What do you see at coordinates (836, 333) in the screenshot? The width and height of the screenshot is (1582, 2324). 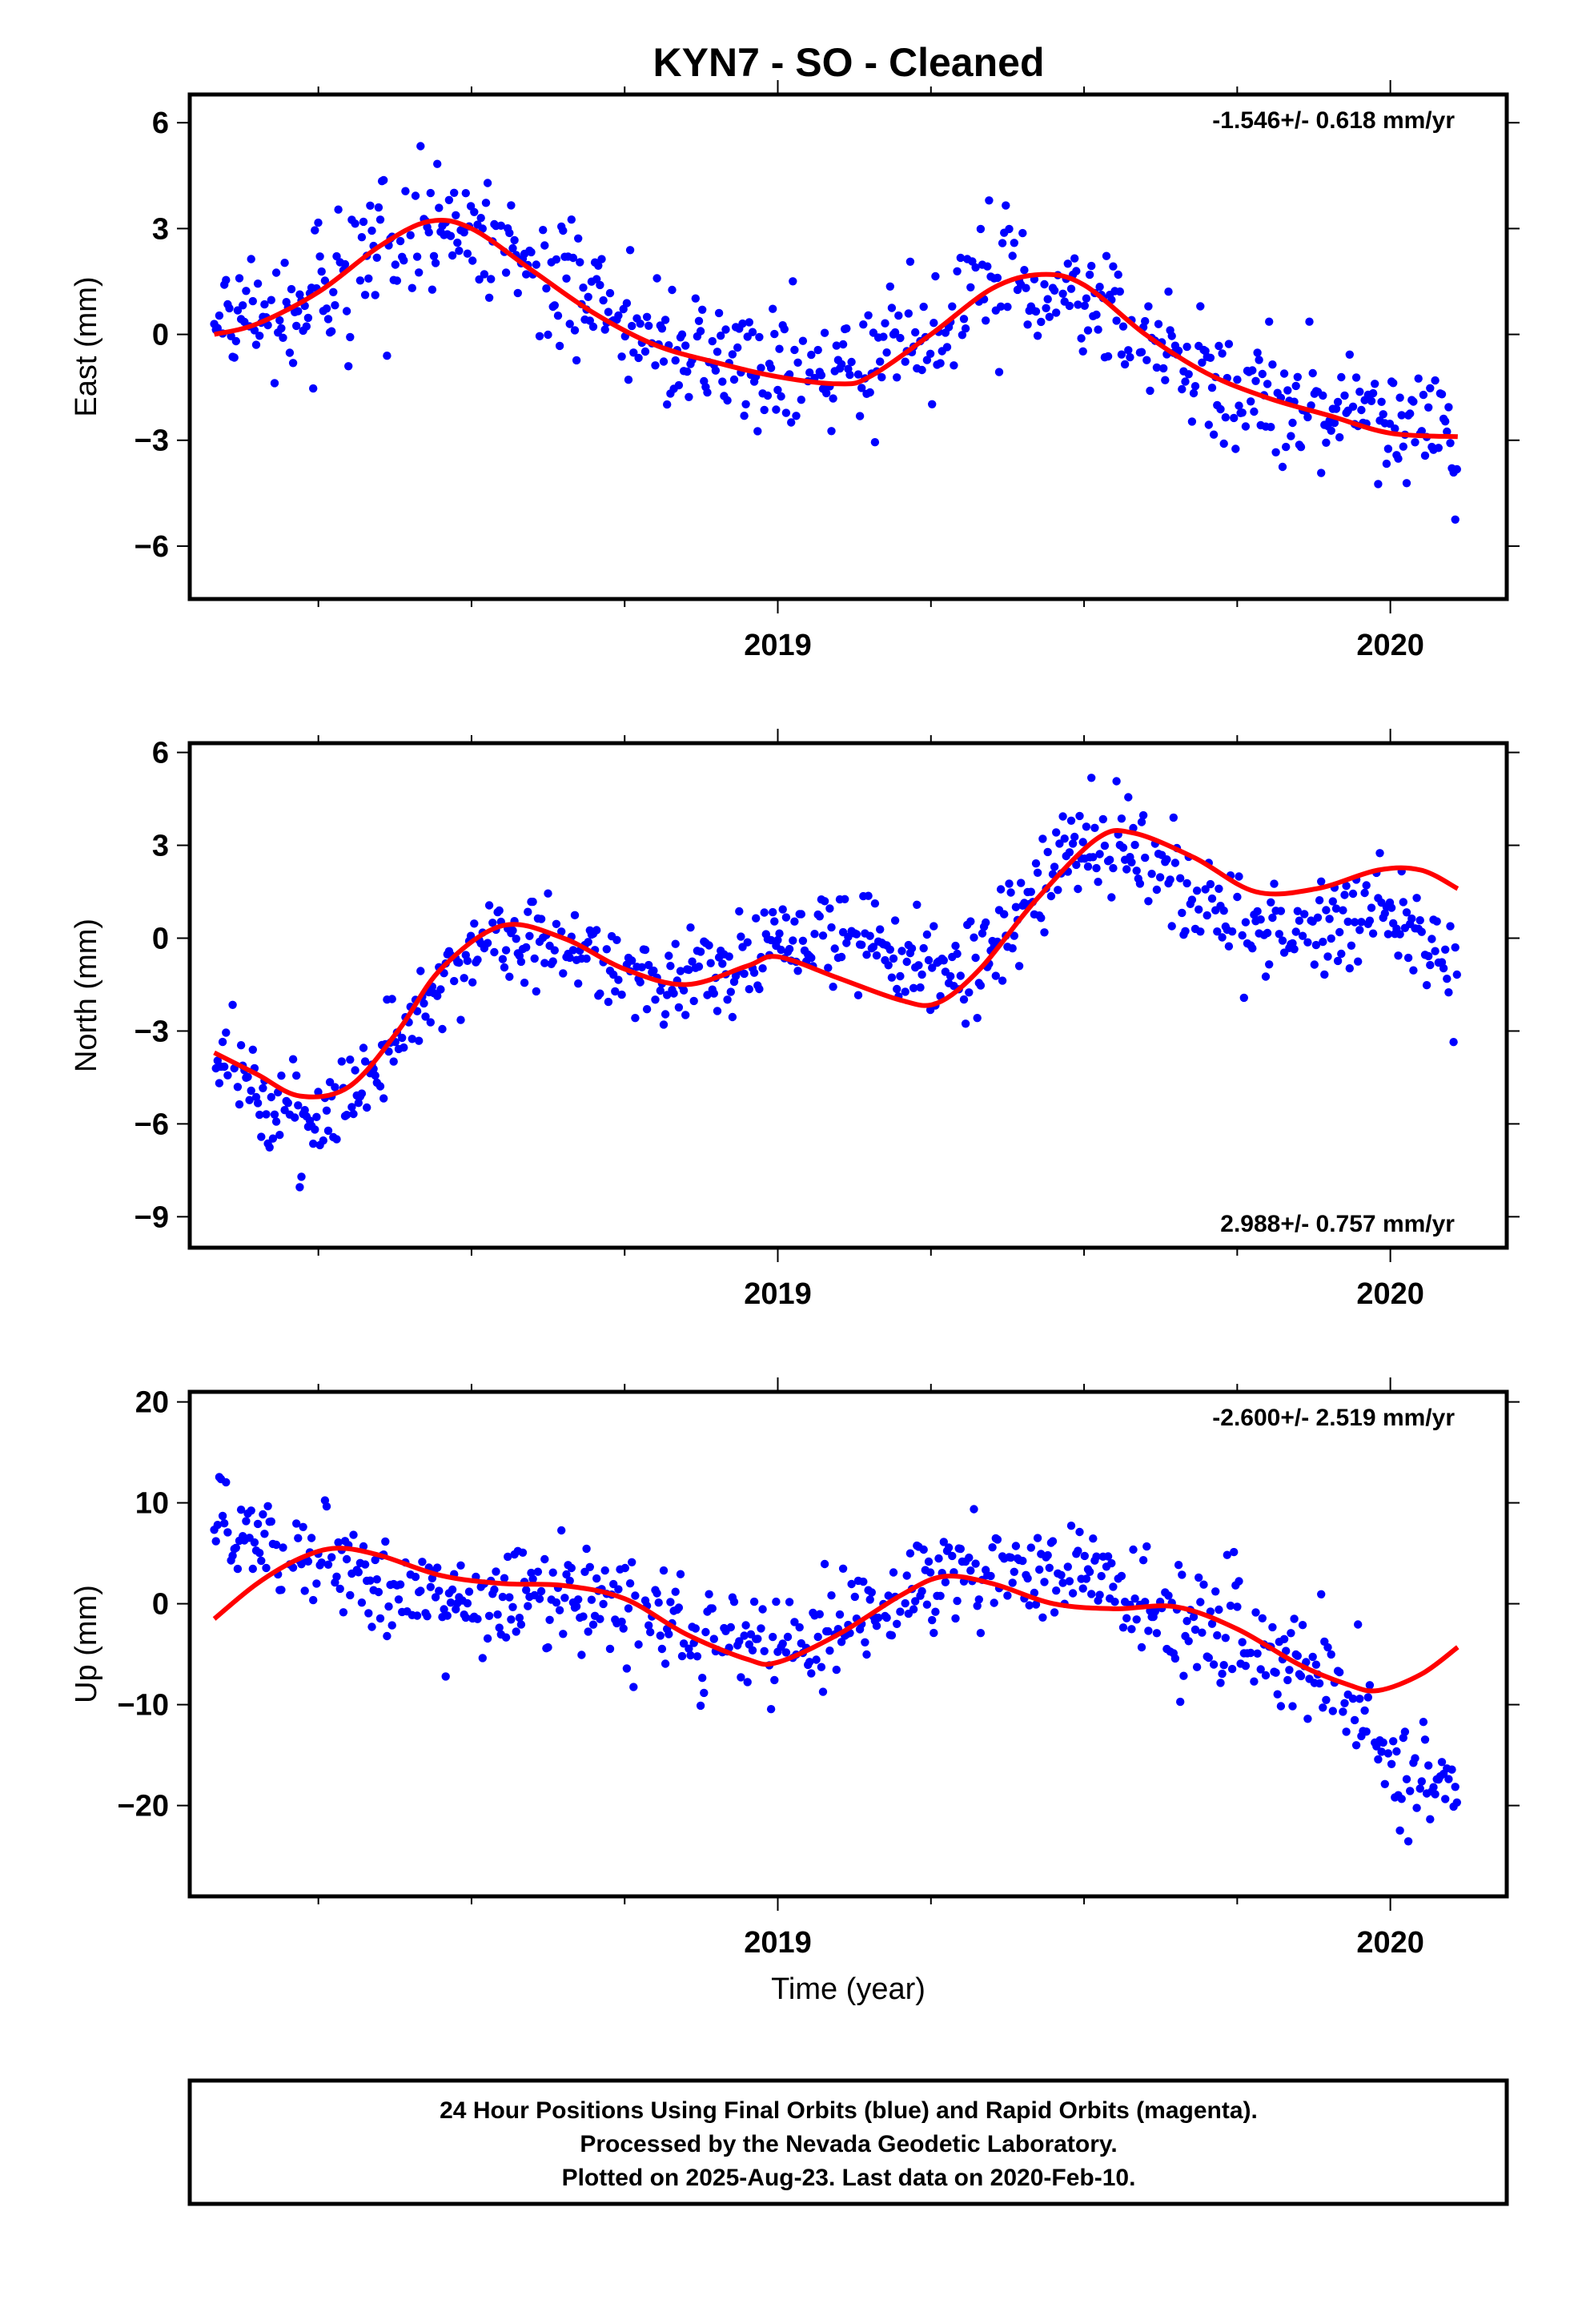 I see `data-points` at bounding box center [836, 333].